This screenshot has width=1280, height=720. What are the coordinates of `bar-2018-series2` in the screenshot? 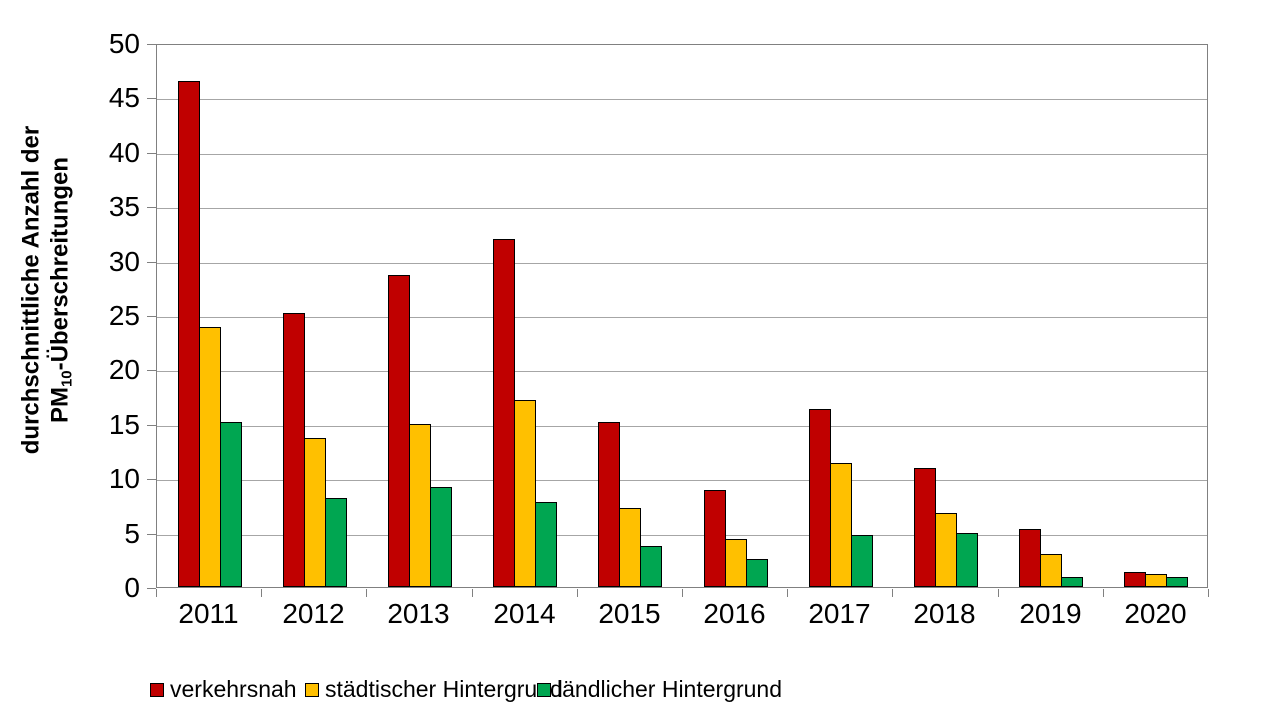 It's located at (967, 560).